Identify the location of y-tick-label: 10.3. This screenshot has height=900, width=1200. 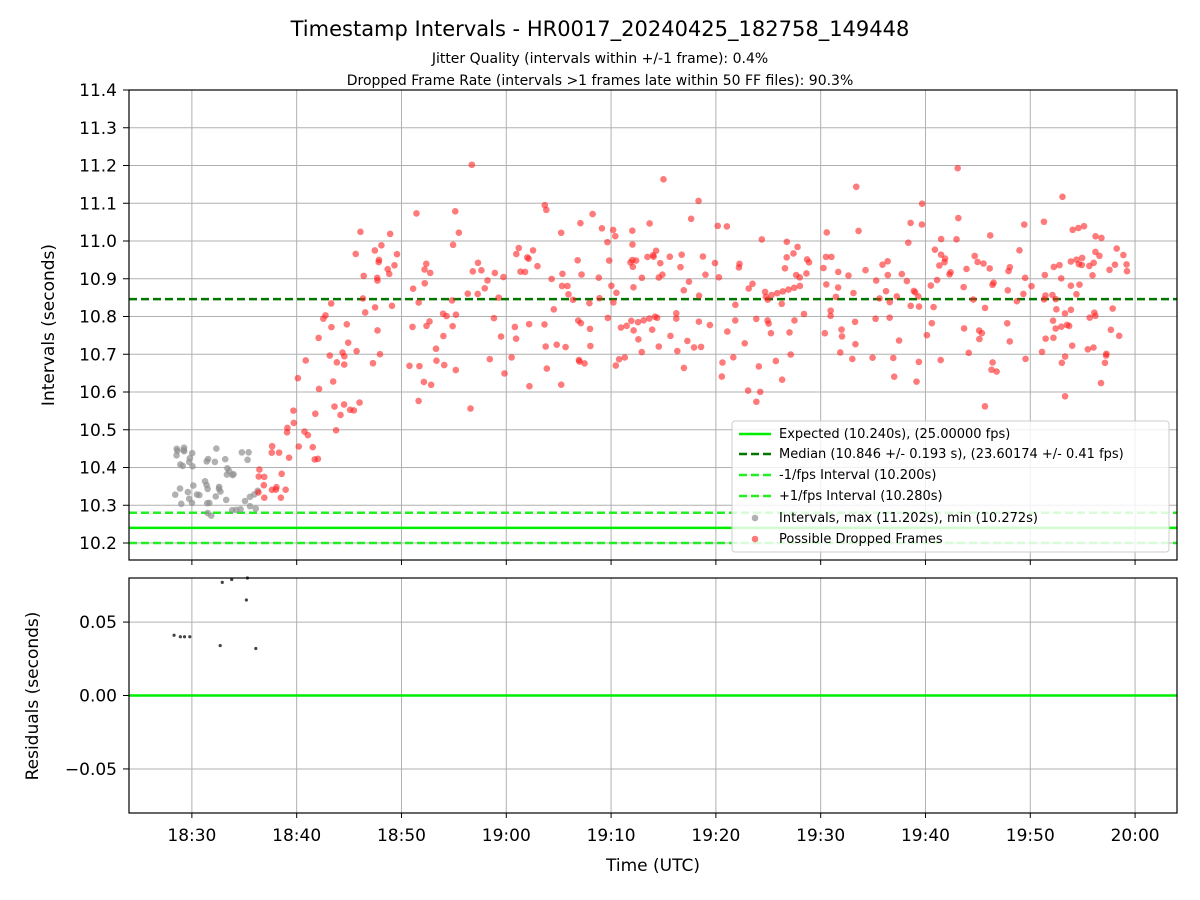
(98, 506).